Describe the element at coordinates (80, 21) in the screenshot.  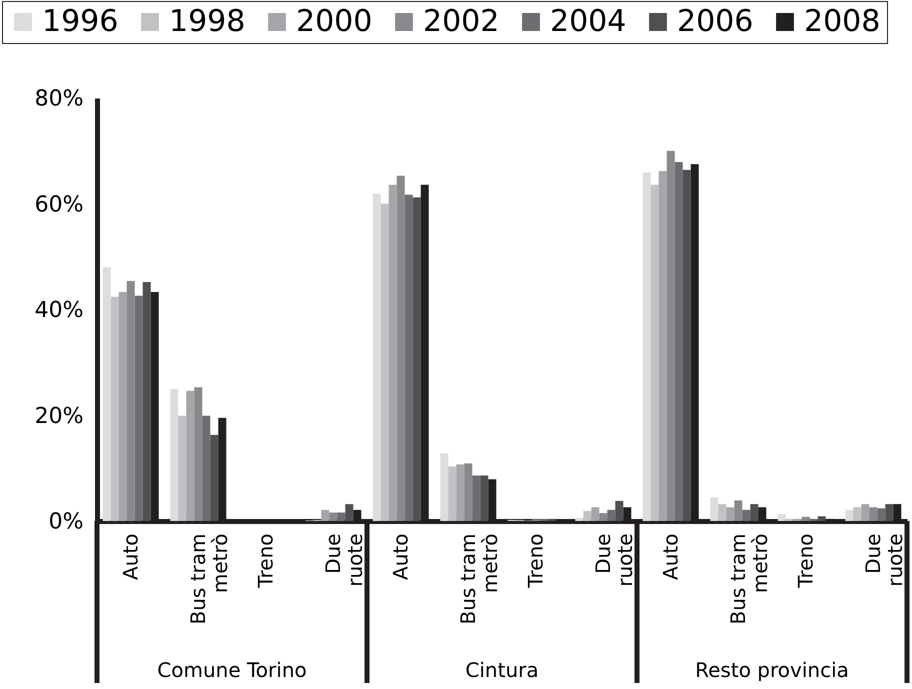
I see `legend-label: 1996` at that location.